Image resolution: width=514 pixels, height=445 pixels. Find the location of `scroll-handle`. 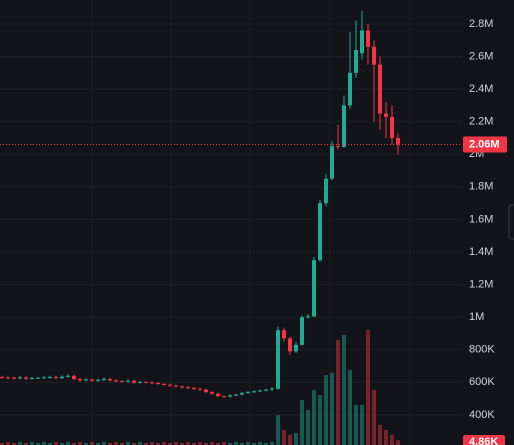

scroll-handle is located at coordinates (511, 222).